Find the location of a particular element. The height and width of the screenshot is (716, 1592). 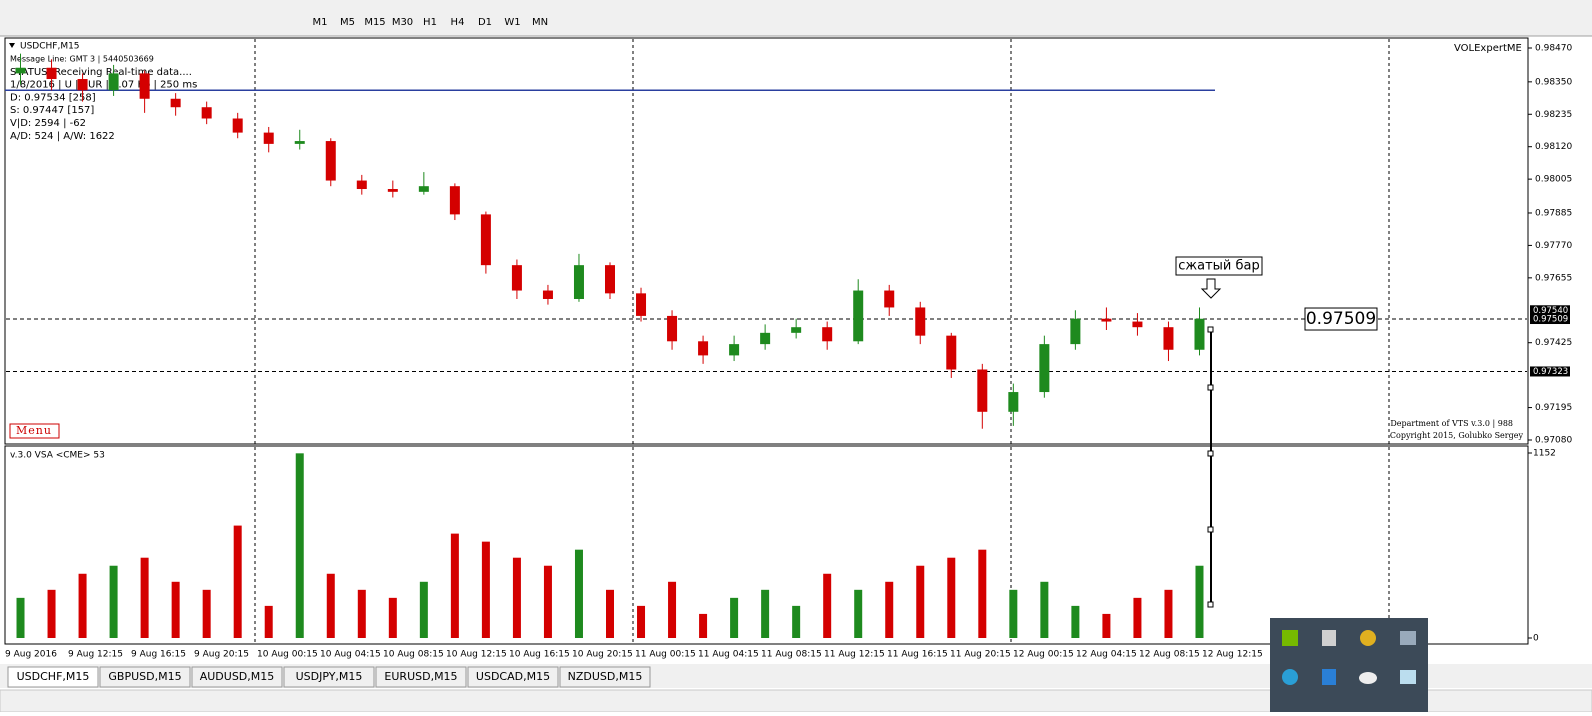

y-tick-label: 0.98120 is located at coordinates (1553, 147).